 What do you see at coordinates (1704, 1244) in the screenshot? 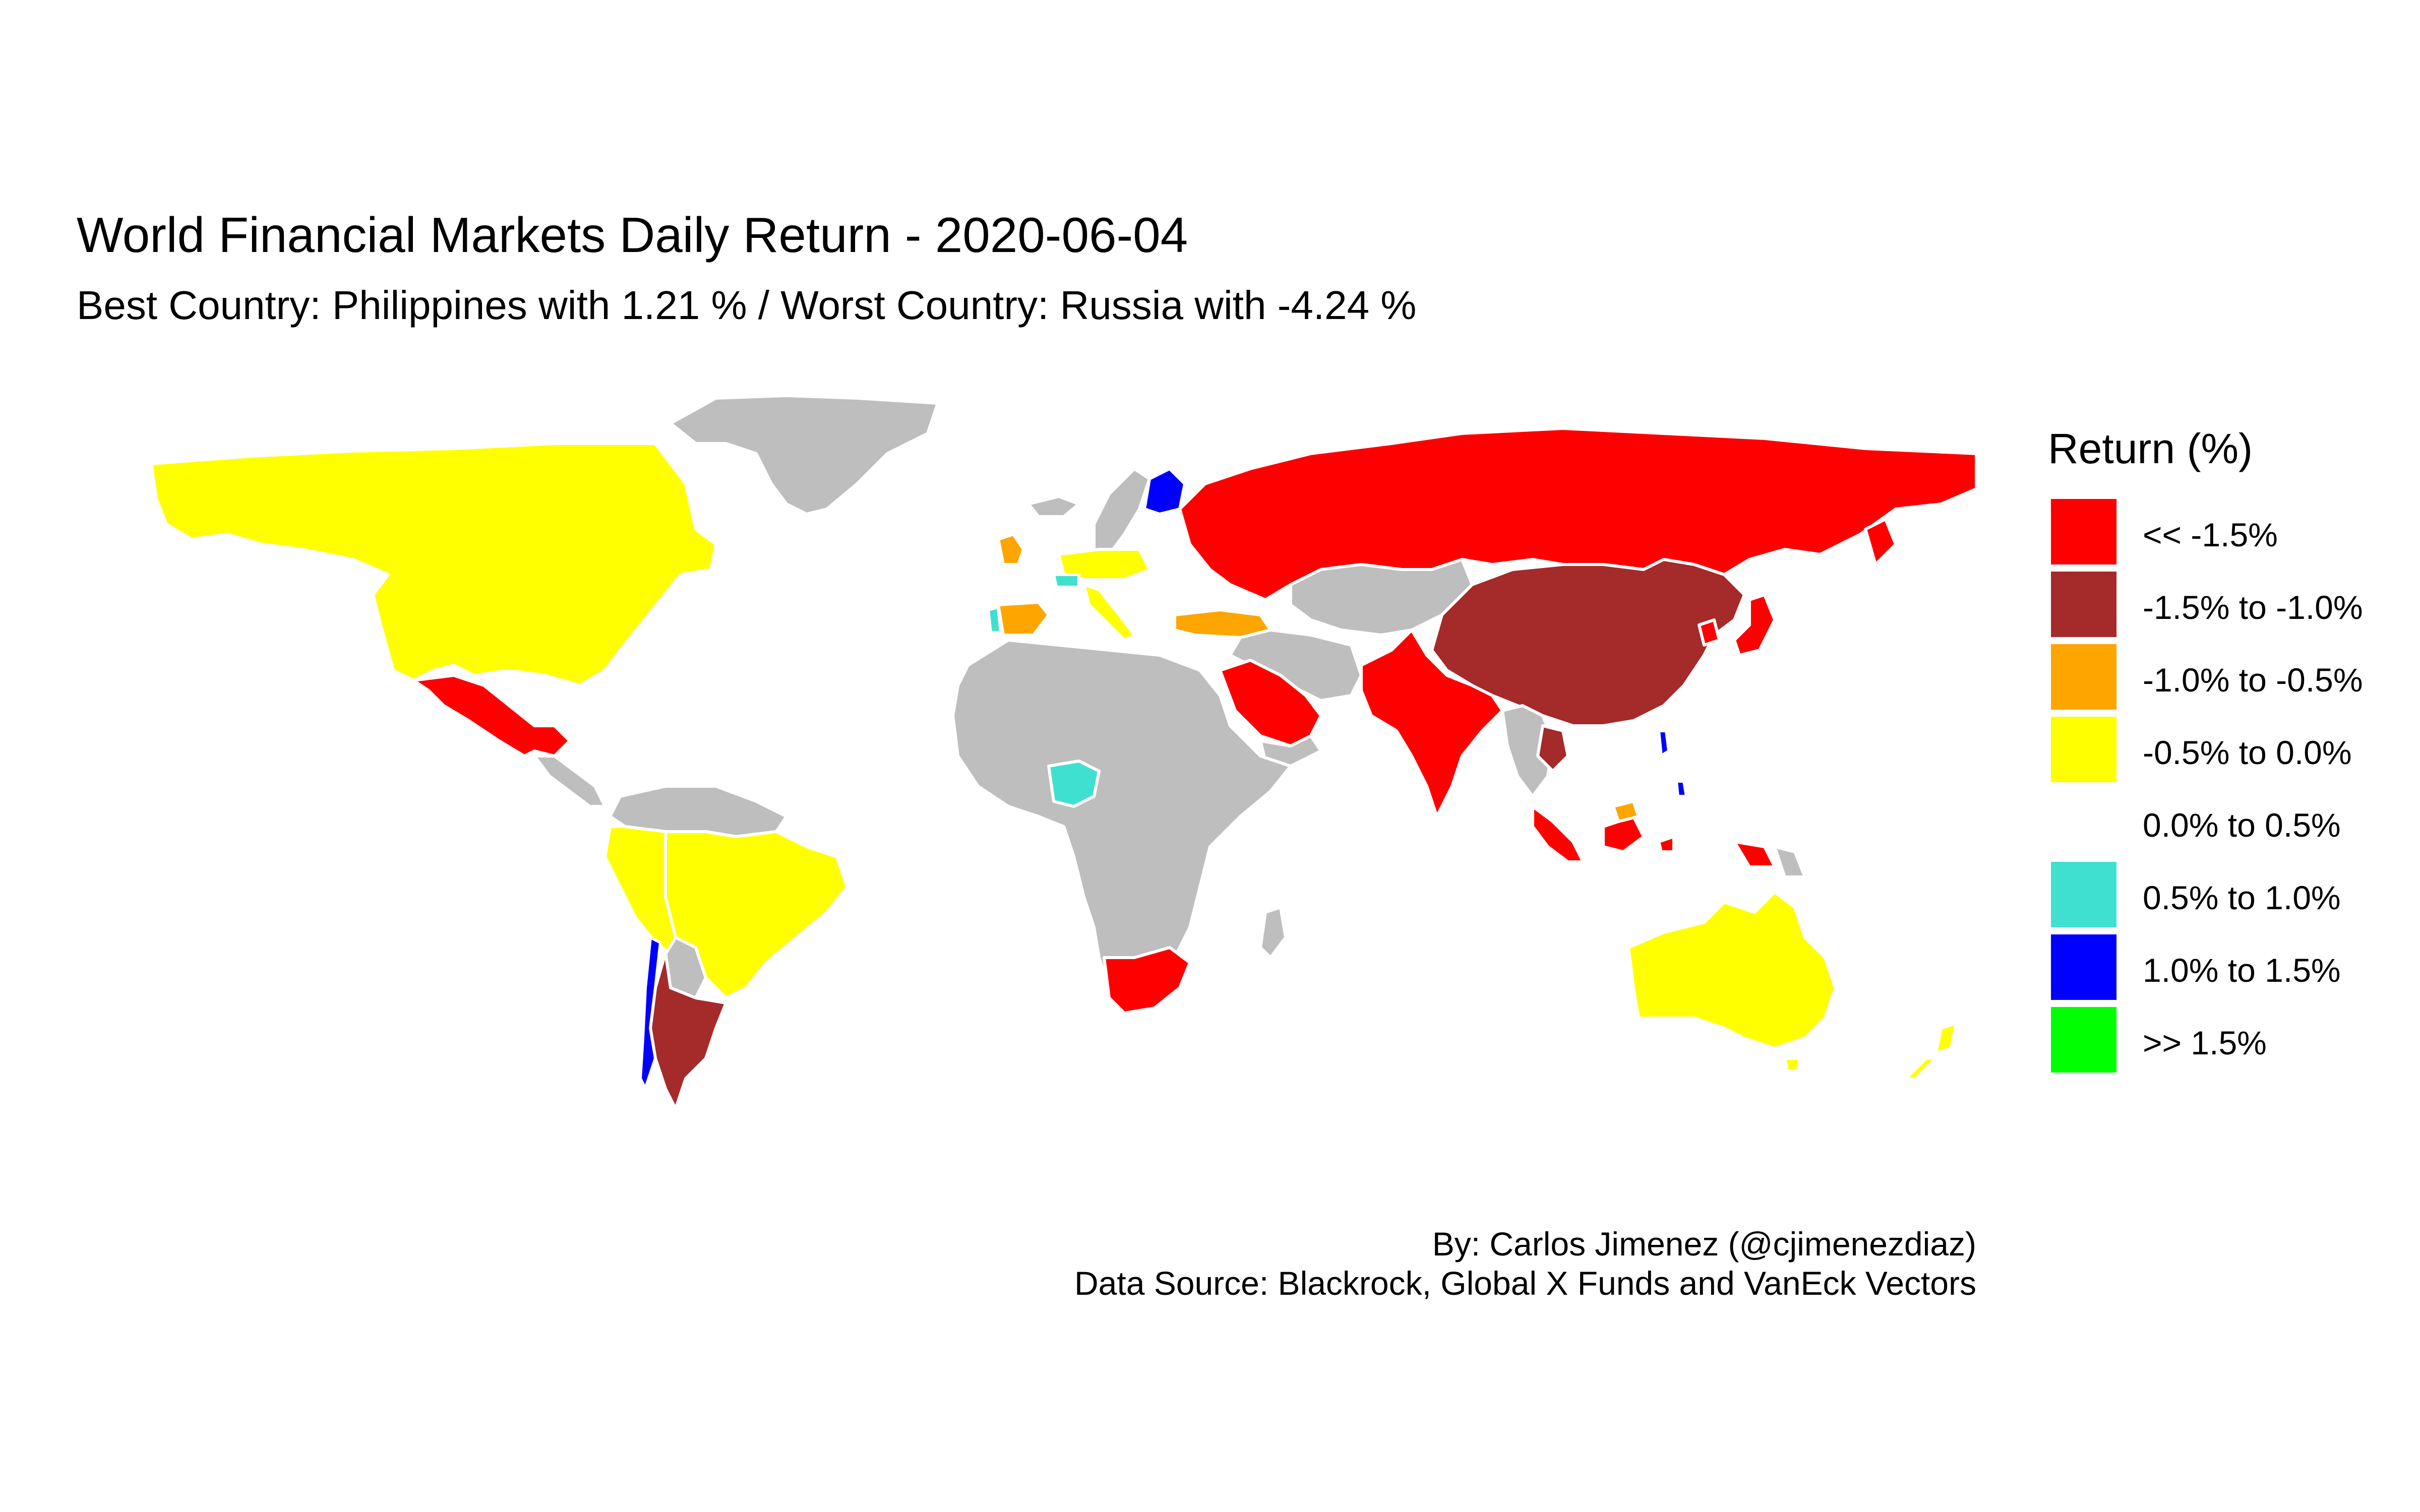
I see `caption-author: By: Carlos Jimenez (@cjimenezdiaz)` at bounding box center [1704, 1244].